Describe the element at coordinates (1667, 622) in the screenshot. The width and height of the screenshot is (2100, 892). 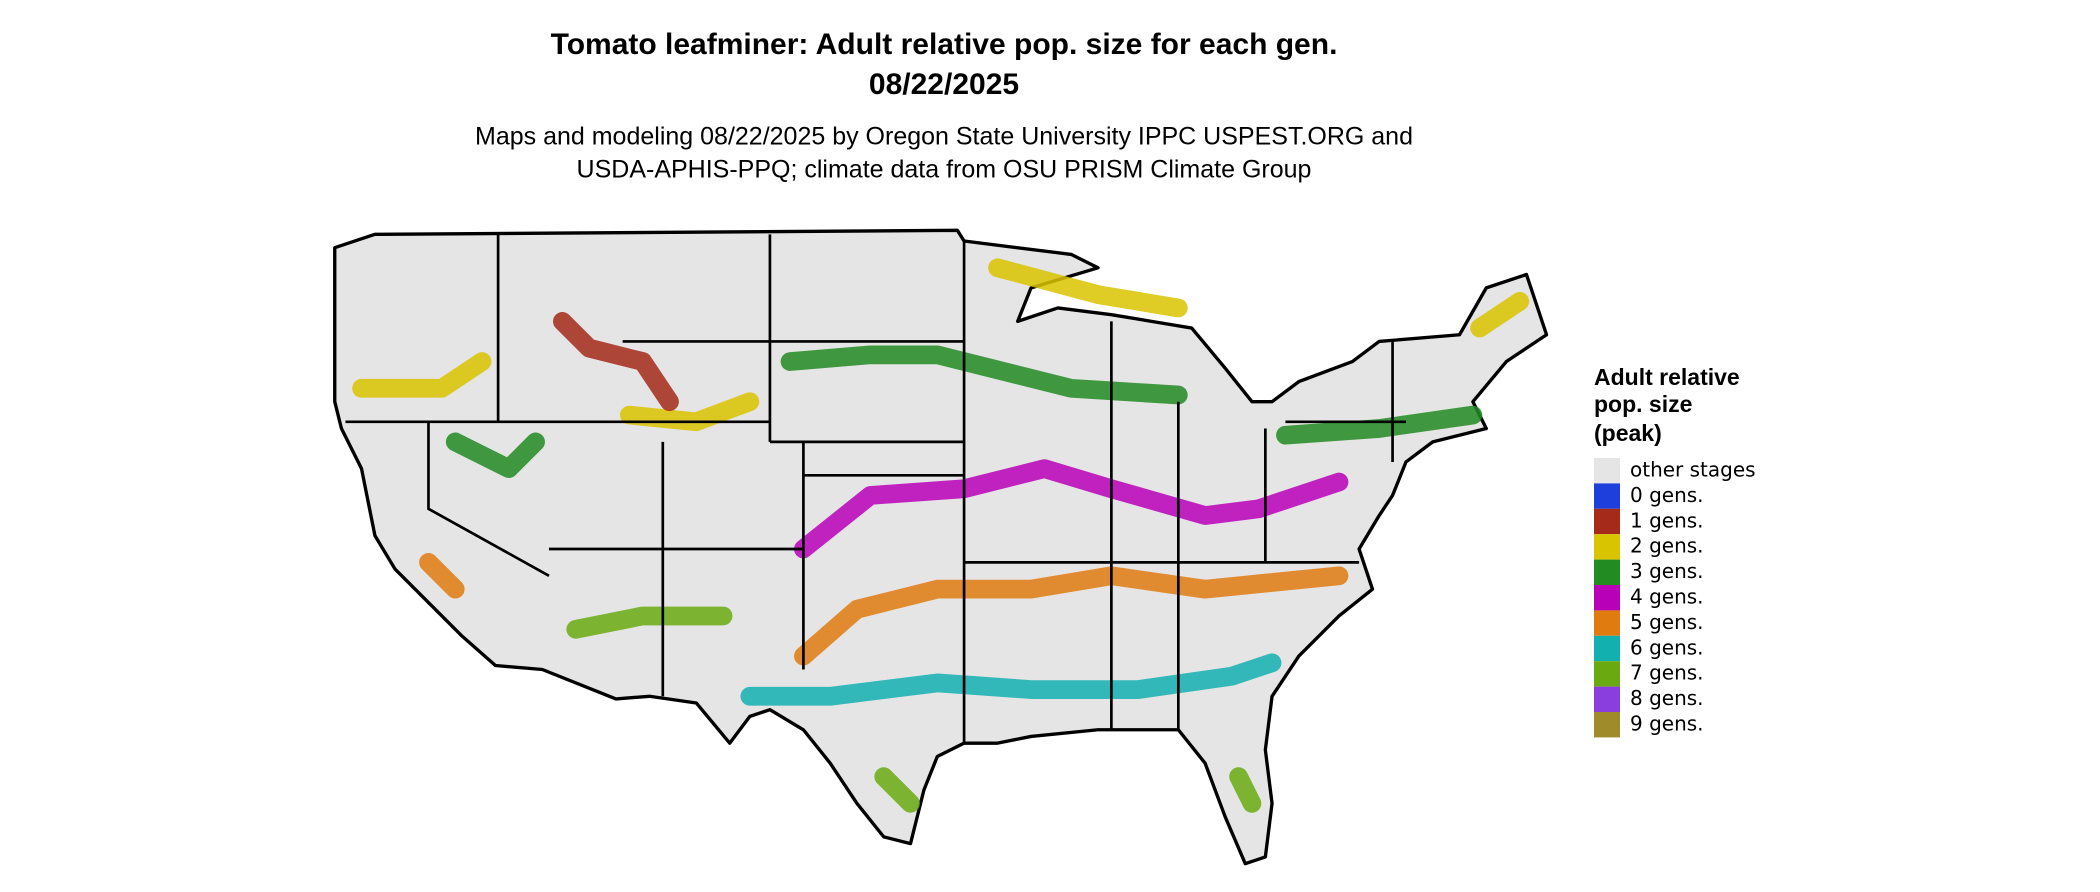
I see `legend-label: 5 gens.` at that location.